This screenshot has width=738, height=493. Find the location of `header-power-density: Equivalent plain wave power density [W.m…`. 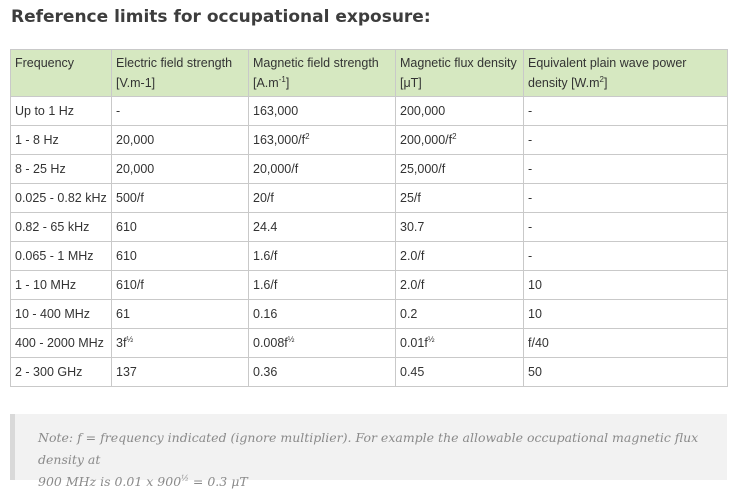

header-power-density: Equivalent plain wave power density [W.m… is located at coordinates (625, 73).